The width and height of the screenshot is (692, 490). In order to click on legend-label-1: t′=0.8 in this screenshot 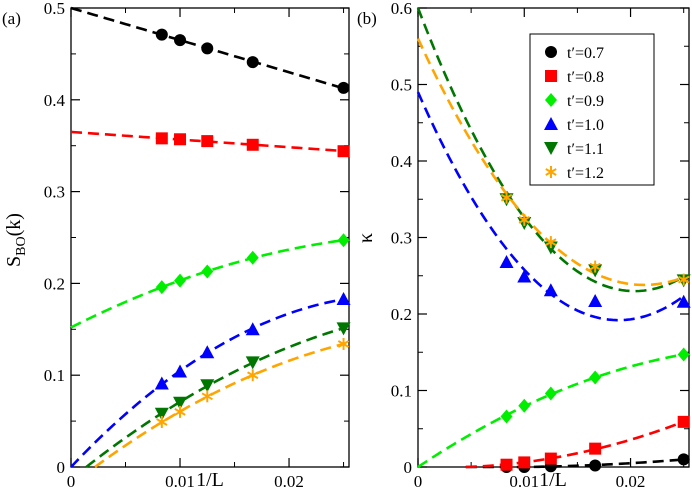, I will do `click(585, 77)`.